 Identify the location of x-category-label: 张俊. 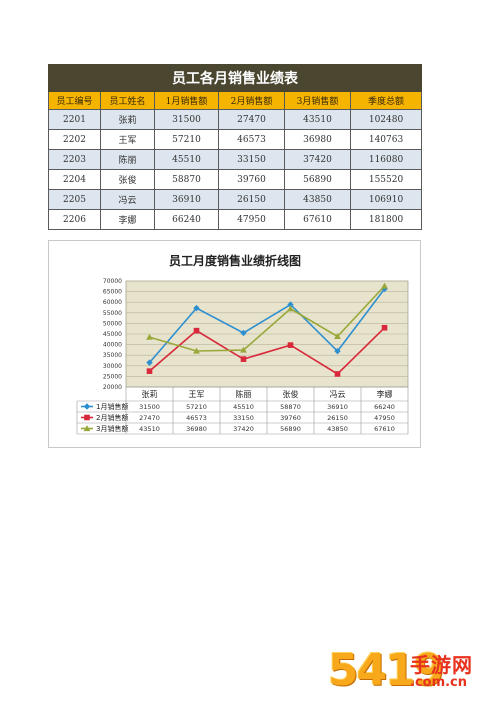
(291, 394).